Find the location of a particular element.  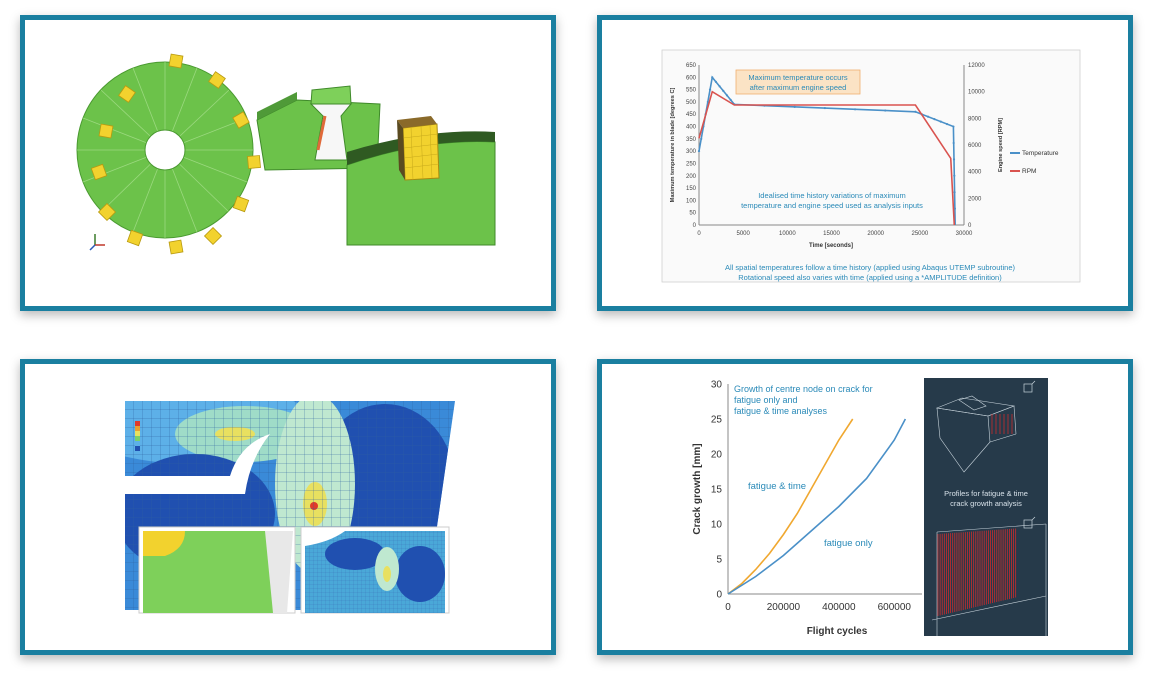

y-tick-label: 200 is located at coordinates (691, 177).